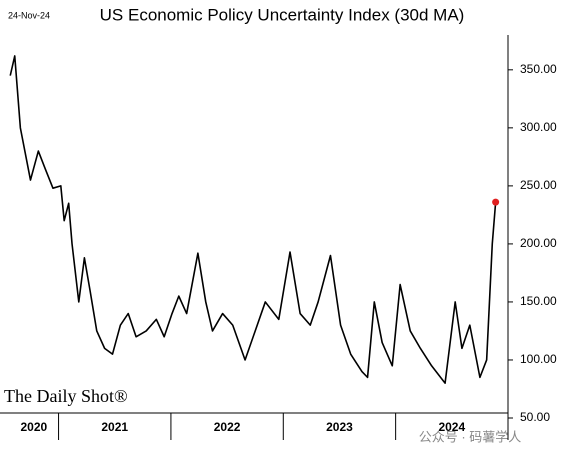 The width and height of the screenshot is (564, 460). Describe the element at coordinates (538, 185) in the screenshot. I see `y-tick-label: 250.00` at that location.